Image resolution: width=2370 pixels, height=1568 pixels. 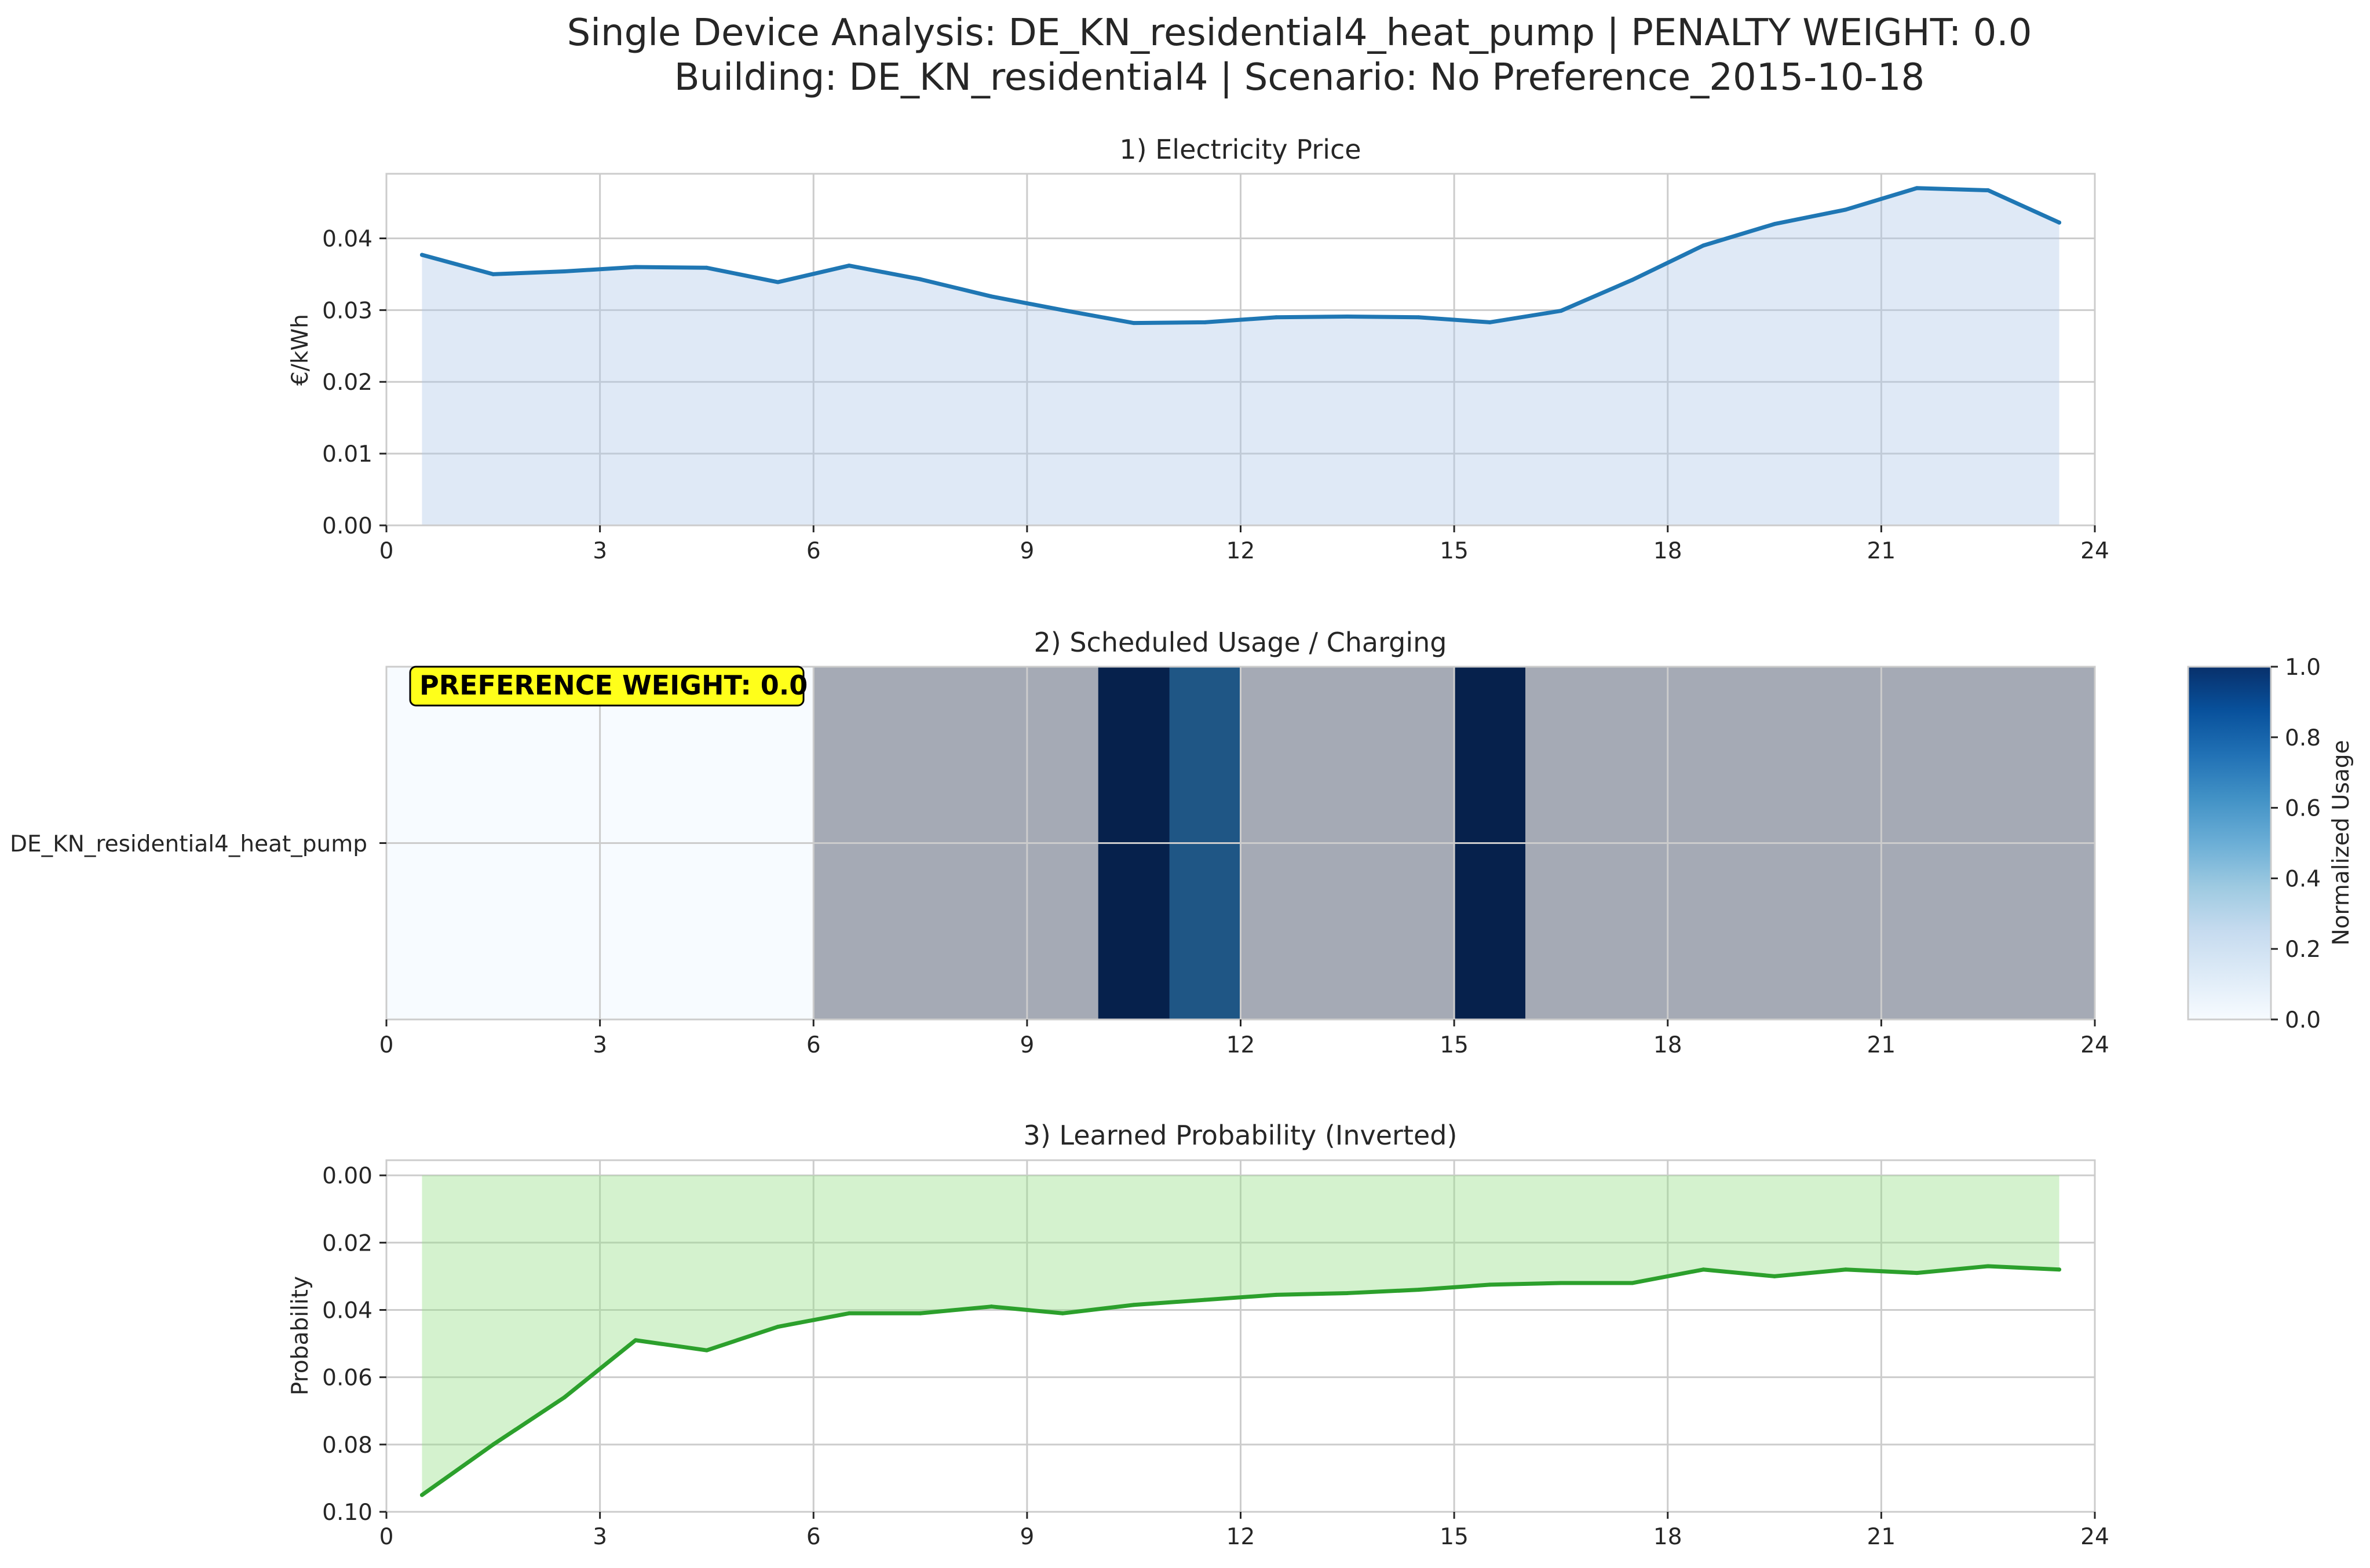 I want to click on learned-probability-title: 3) Learned Probability (Inverted), so click(x=1241, y=1135).